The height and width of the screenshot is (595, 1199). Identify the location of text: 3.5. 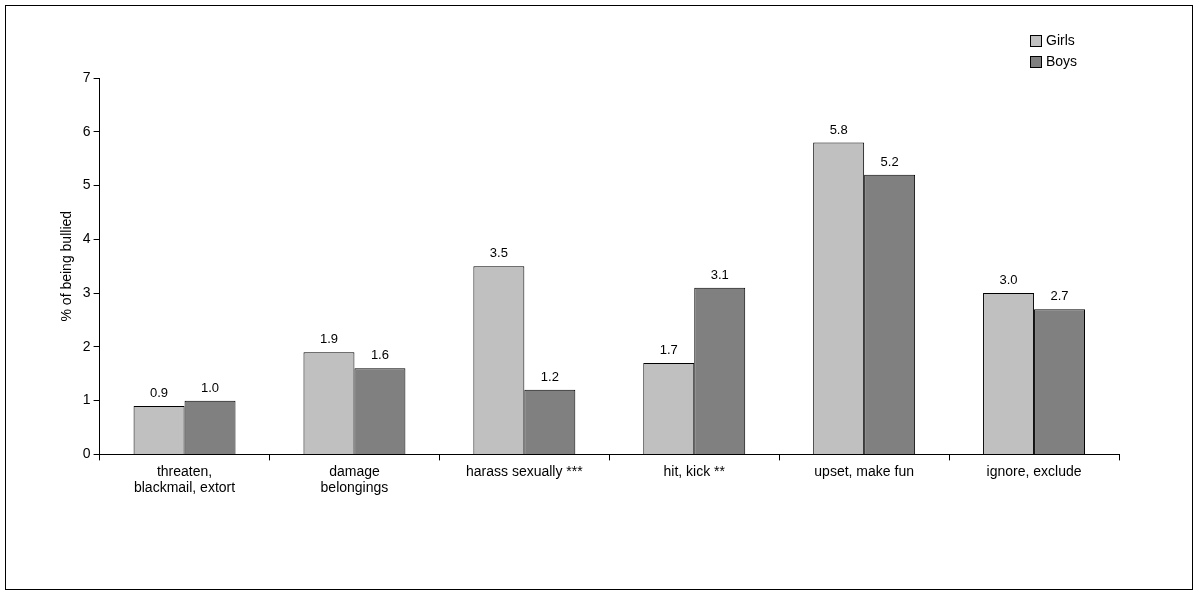
(498, 253).